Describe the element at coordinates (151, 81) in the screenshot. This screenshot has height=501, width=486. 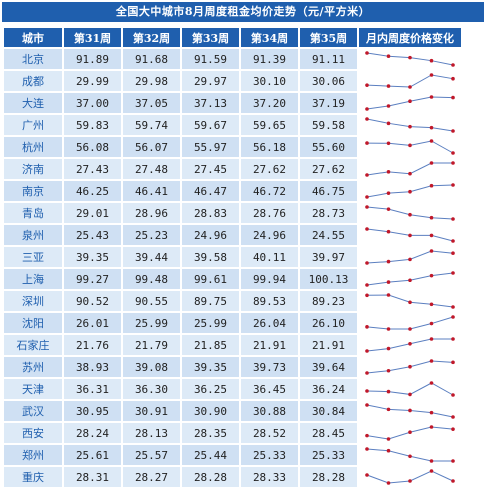
I see `value-cell: 29.98` at that location.